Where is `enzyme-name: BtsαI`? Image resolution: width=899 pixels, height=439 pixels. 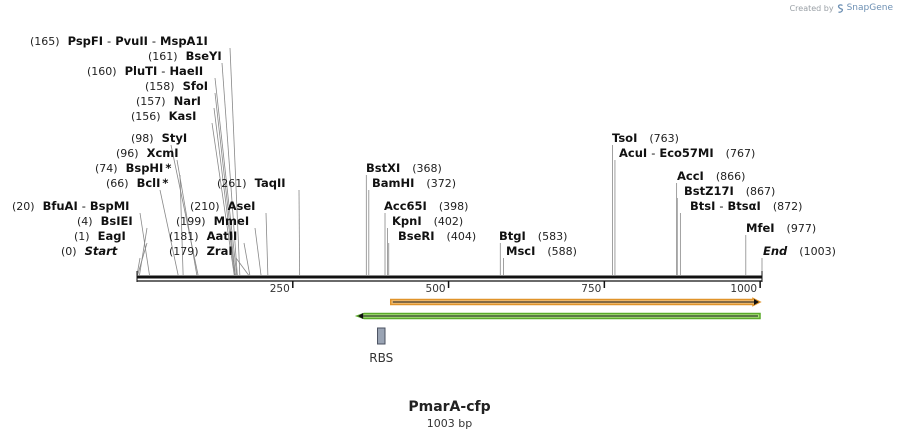
enzyme-name: BtsαI is located at coordinates (744, 206).